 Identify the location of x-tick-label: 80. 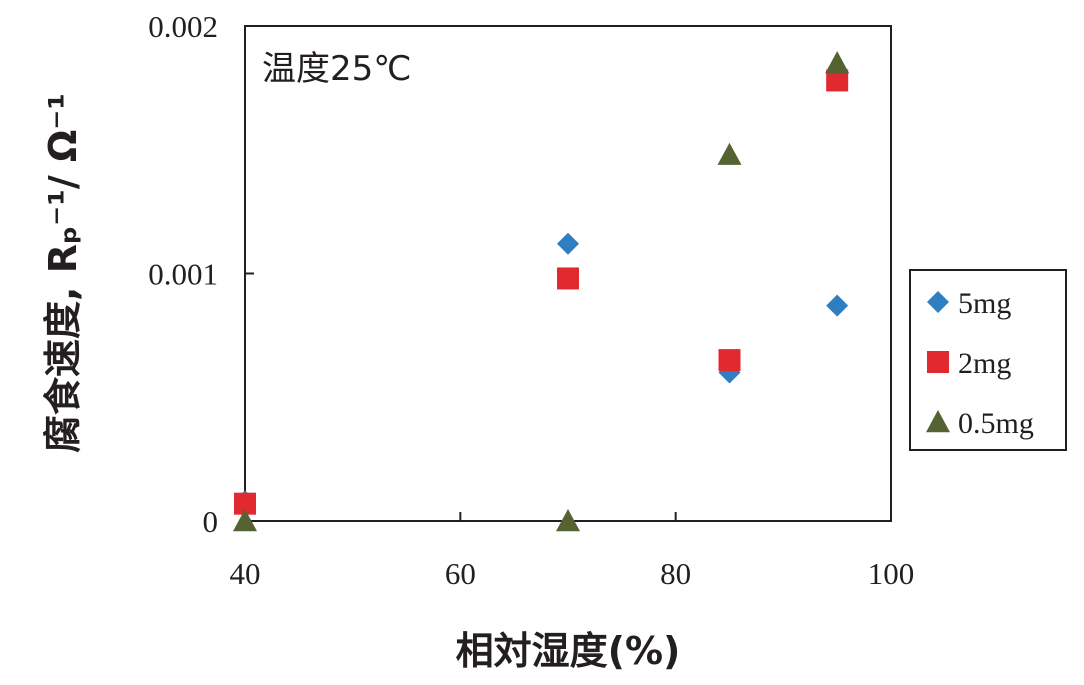
(675, 573).